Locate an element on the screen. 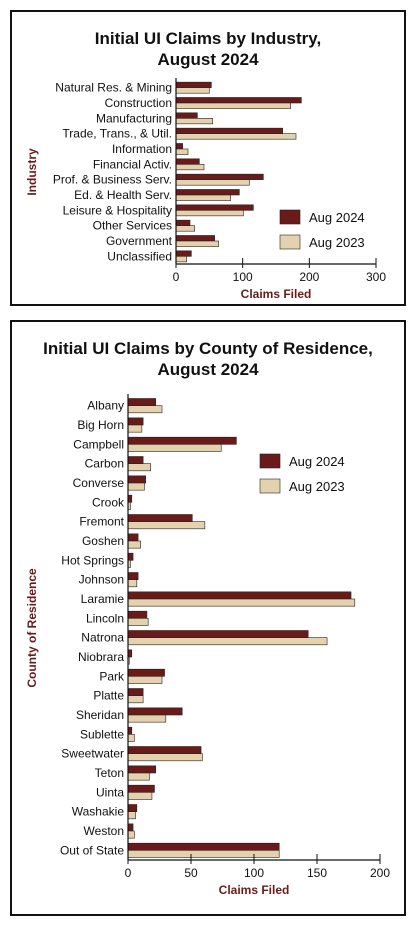  category-label: Sheridan is located at coordinates (100, 715).